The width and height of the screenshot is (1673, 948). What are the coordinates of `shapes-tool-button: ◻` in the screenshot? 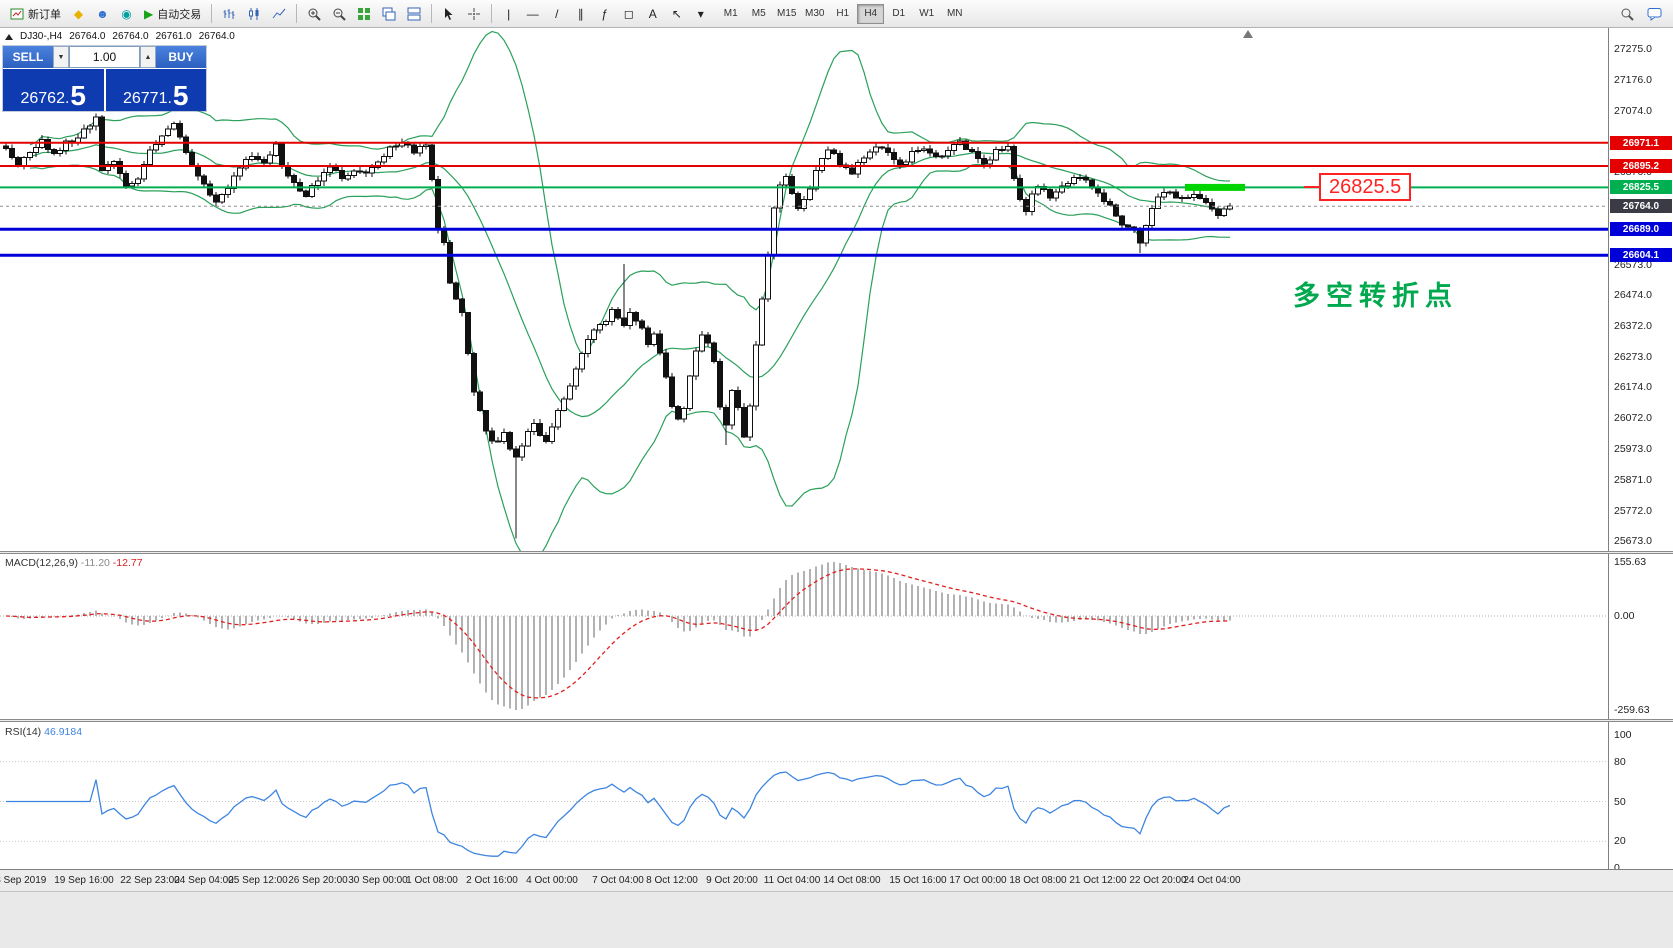 It's located at (628, 14).